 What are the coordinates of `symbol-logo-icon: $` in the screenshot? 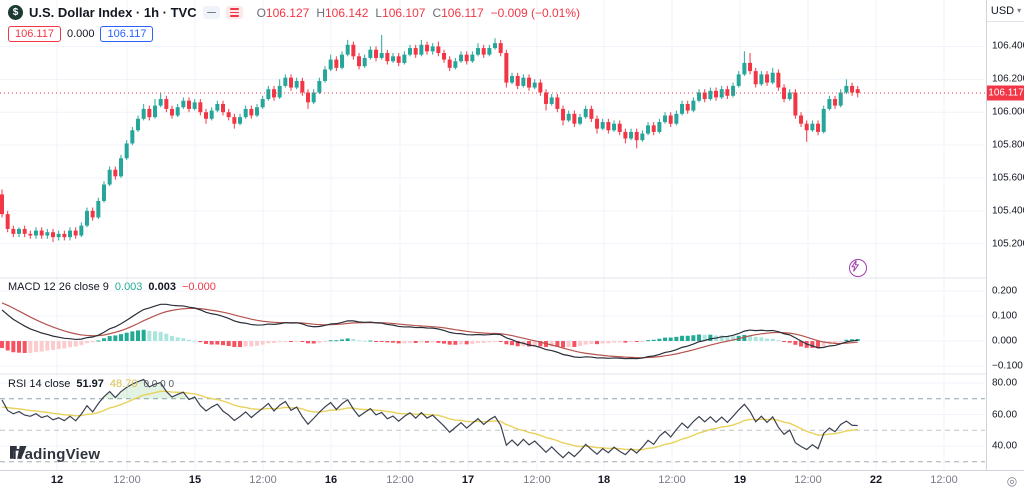 It's located at (15, 12).